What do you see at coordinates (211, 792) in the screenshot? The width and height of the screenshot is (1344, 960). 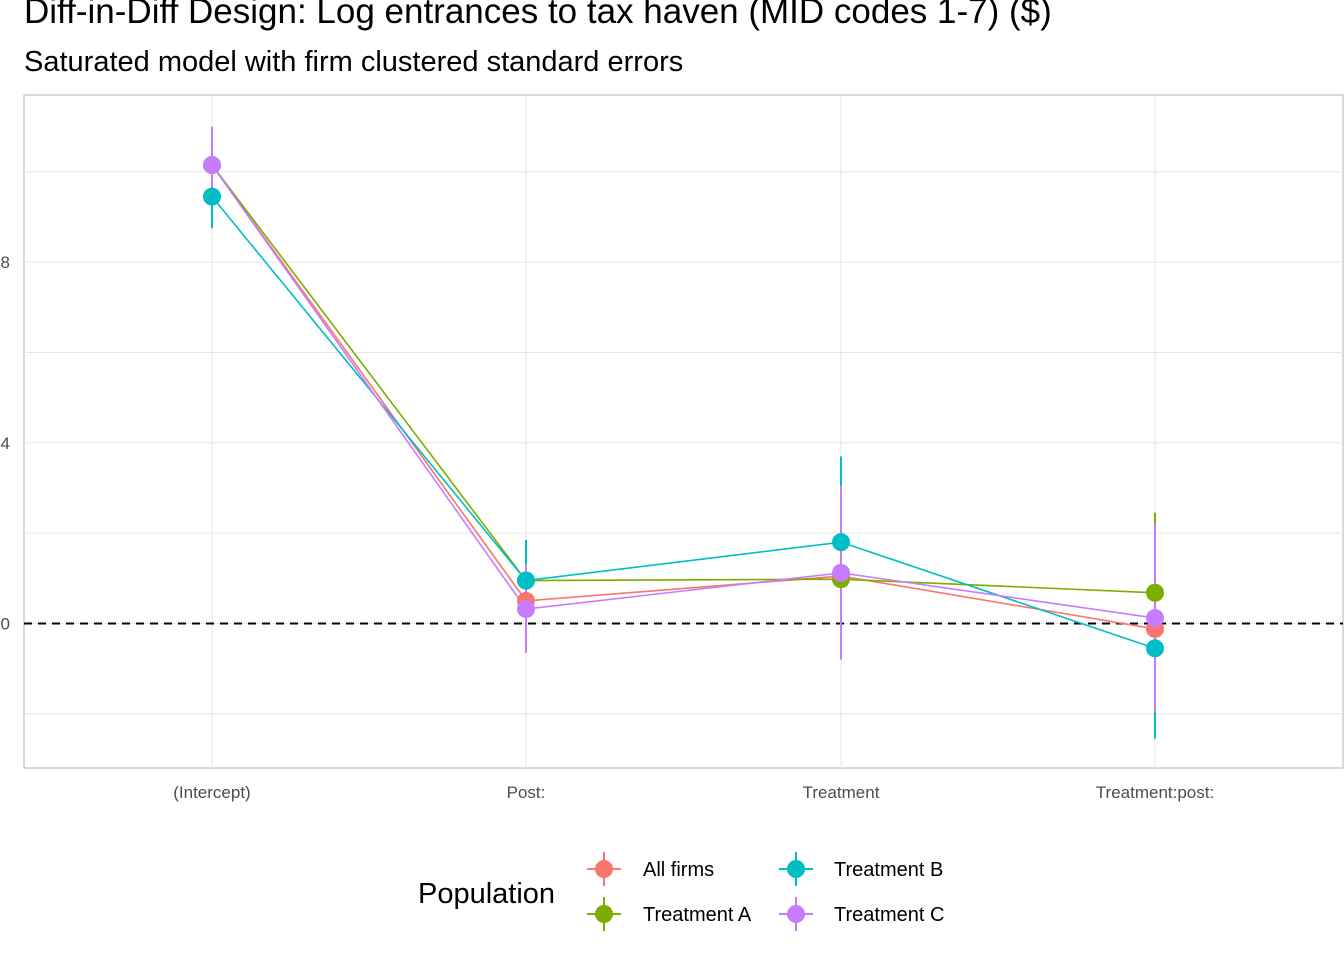 I see `x-tick-label: (Intercept)` at bounding box center [211, 792].